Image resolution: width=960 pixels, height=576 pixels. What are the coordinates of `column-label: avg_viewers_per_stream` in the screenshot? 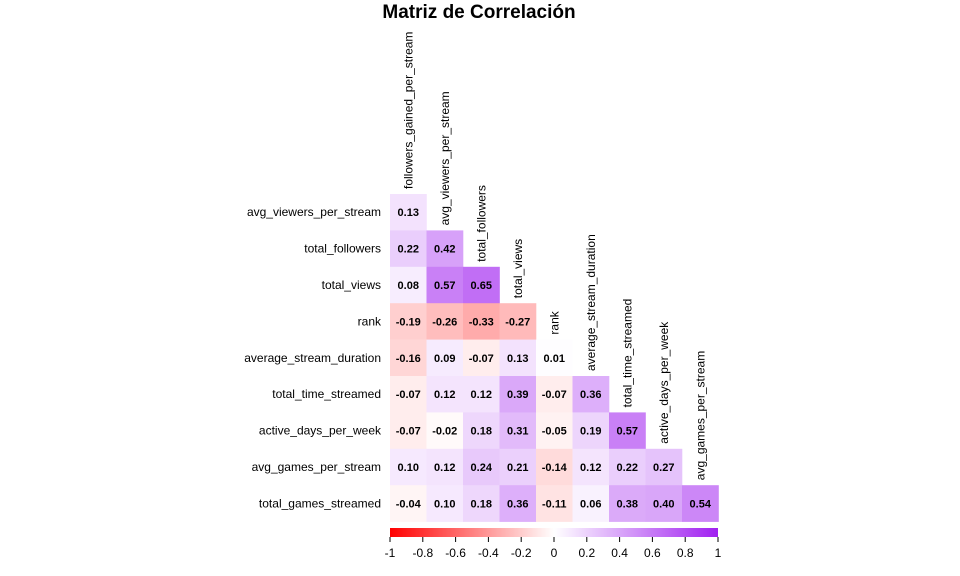 It's located at (445, 158).